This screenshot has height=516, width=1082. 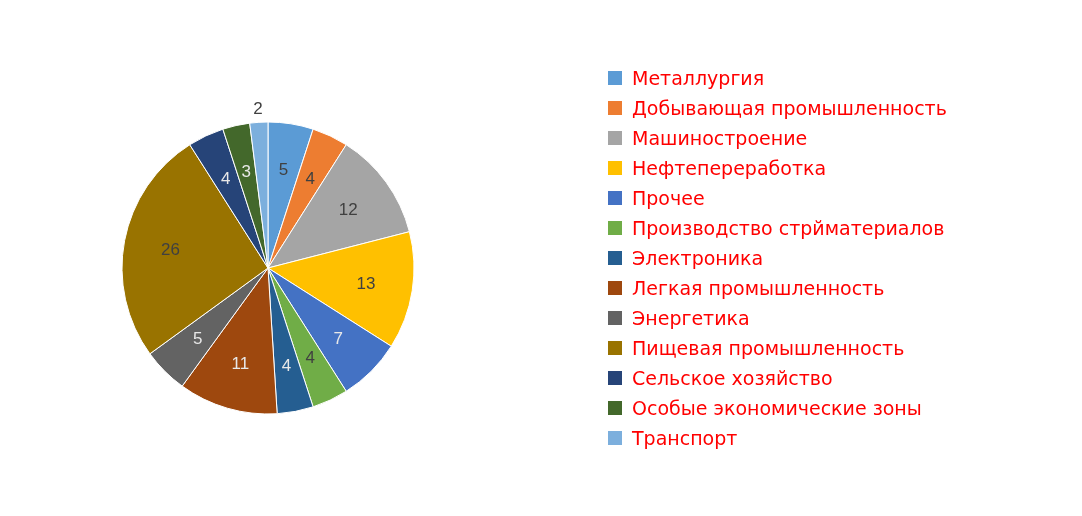 I want to click on legend-label: Производство стрйматериалов, so click(x=788, y=228).